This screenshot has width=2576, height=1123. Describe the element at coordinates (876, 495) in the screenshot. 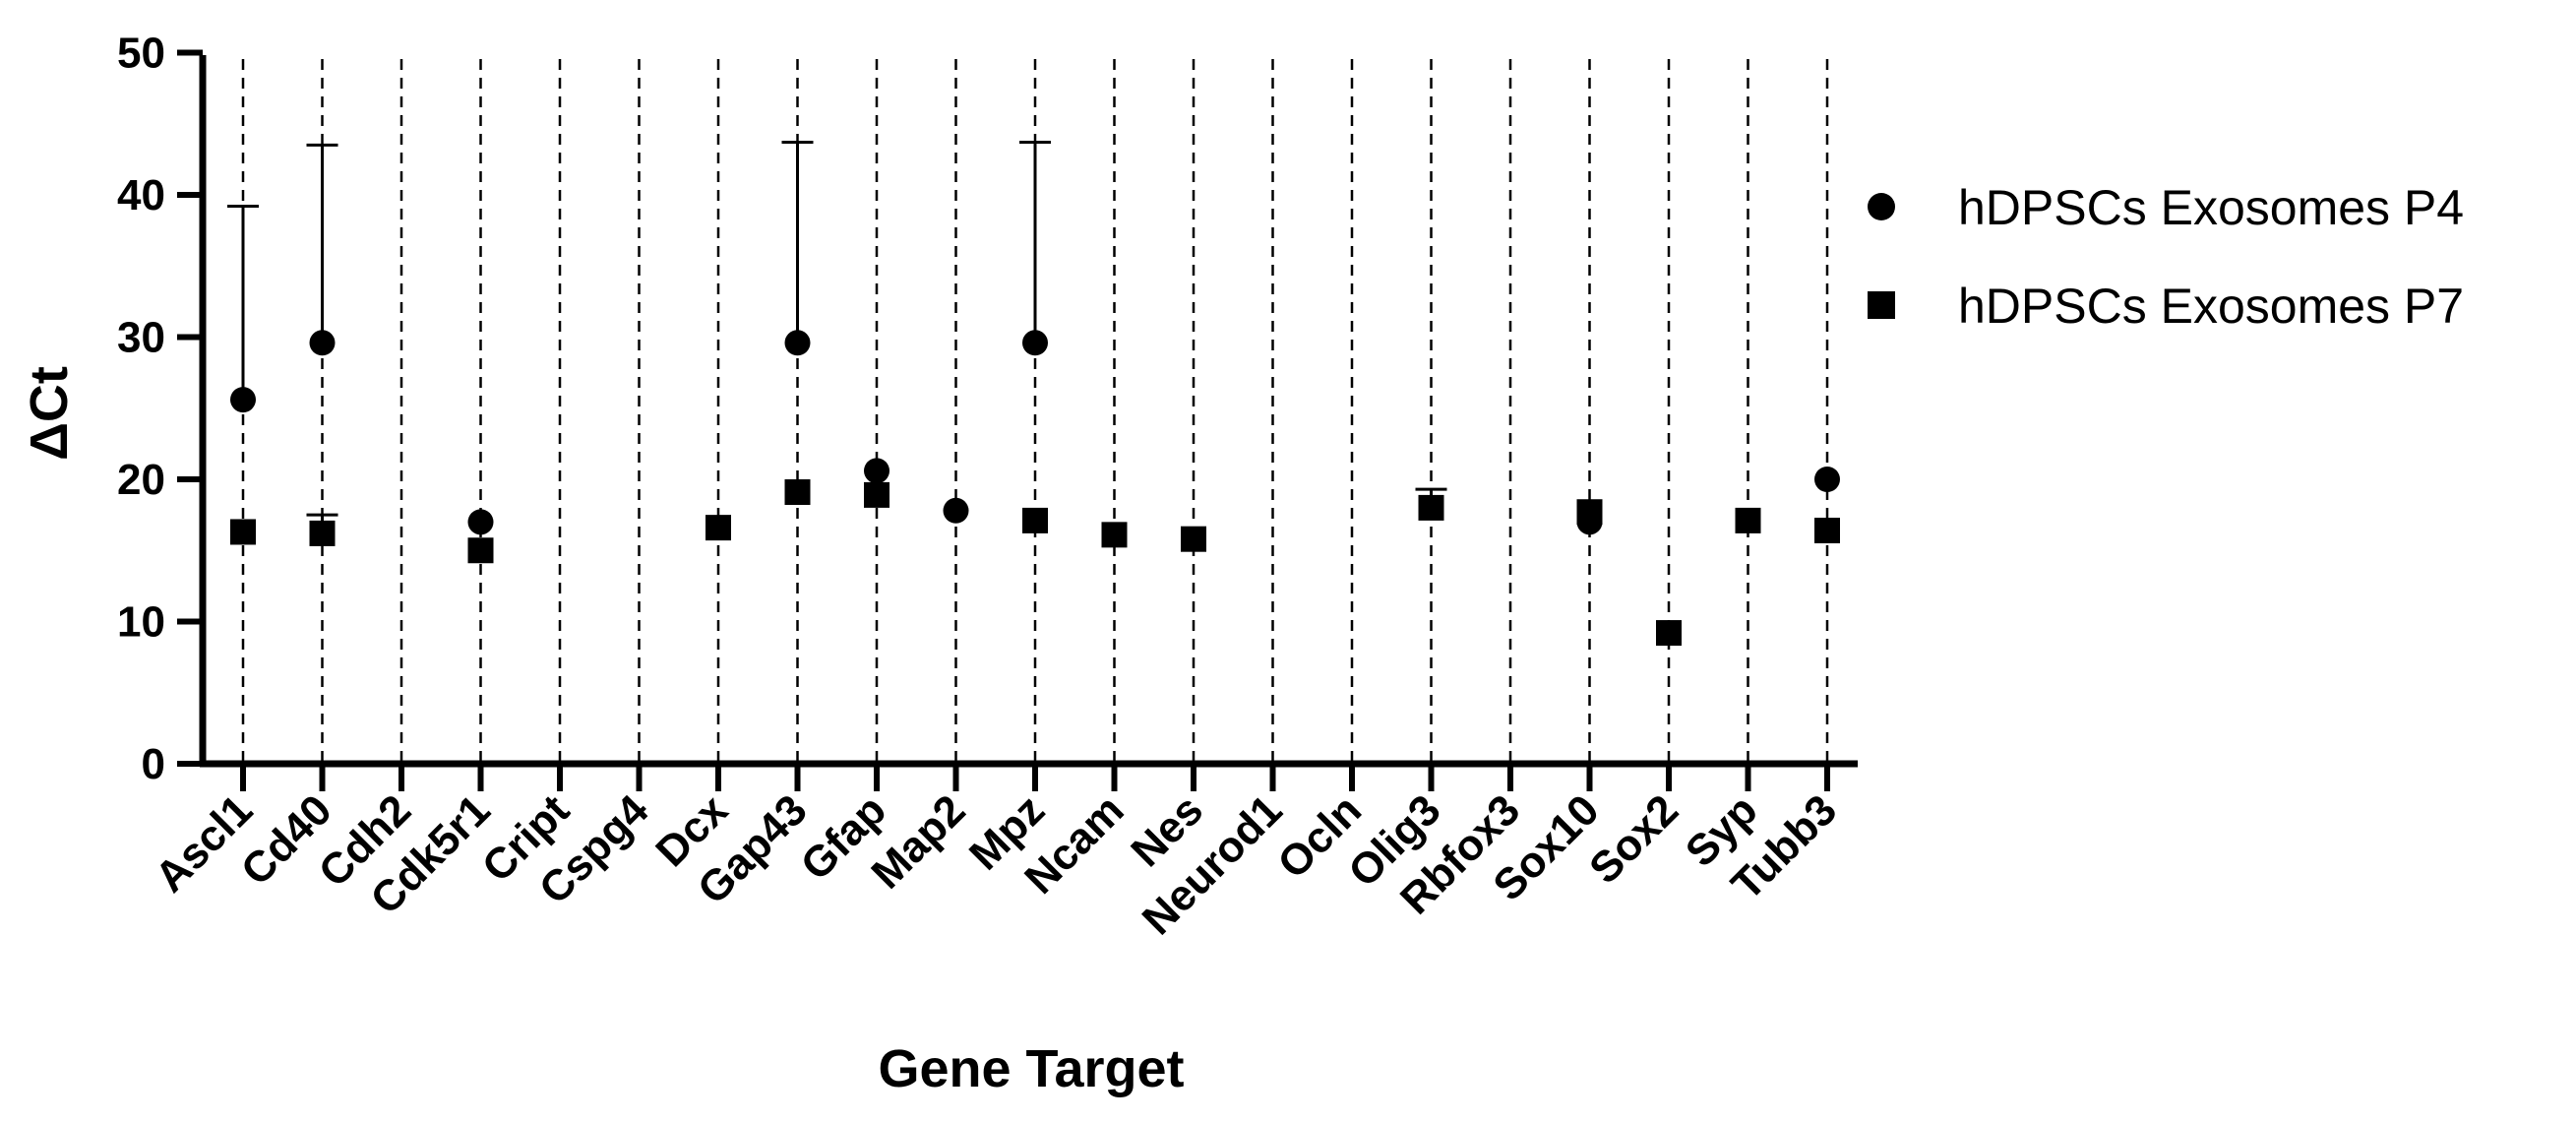

I see `p7-point-gfap` at that location.